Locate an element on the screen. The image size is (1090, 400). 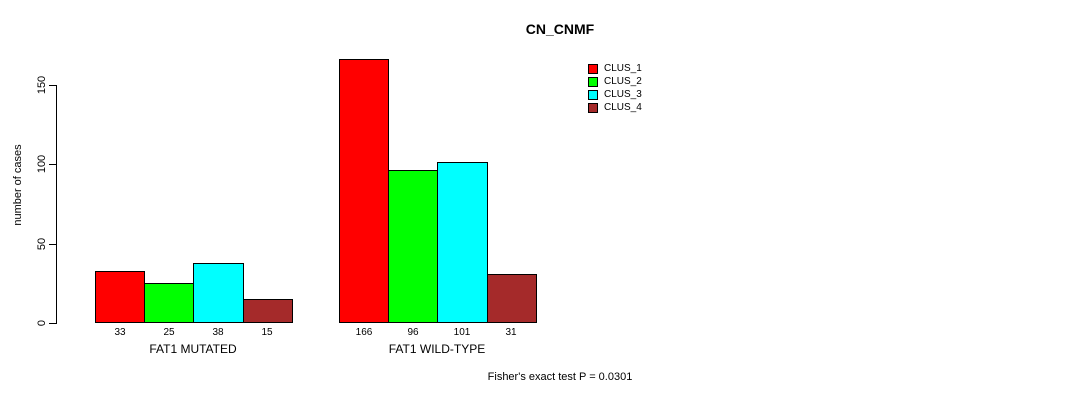
category-label: FAT1 WILD-TYPE is located at coordinates (437, 349).